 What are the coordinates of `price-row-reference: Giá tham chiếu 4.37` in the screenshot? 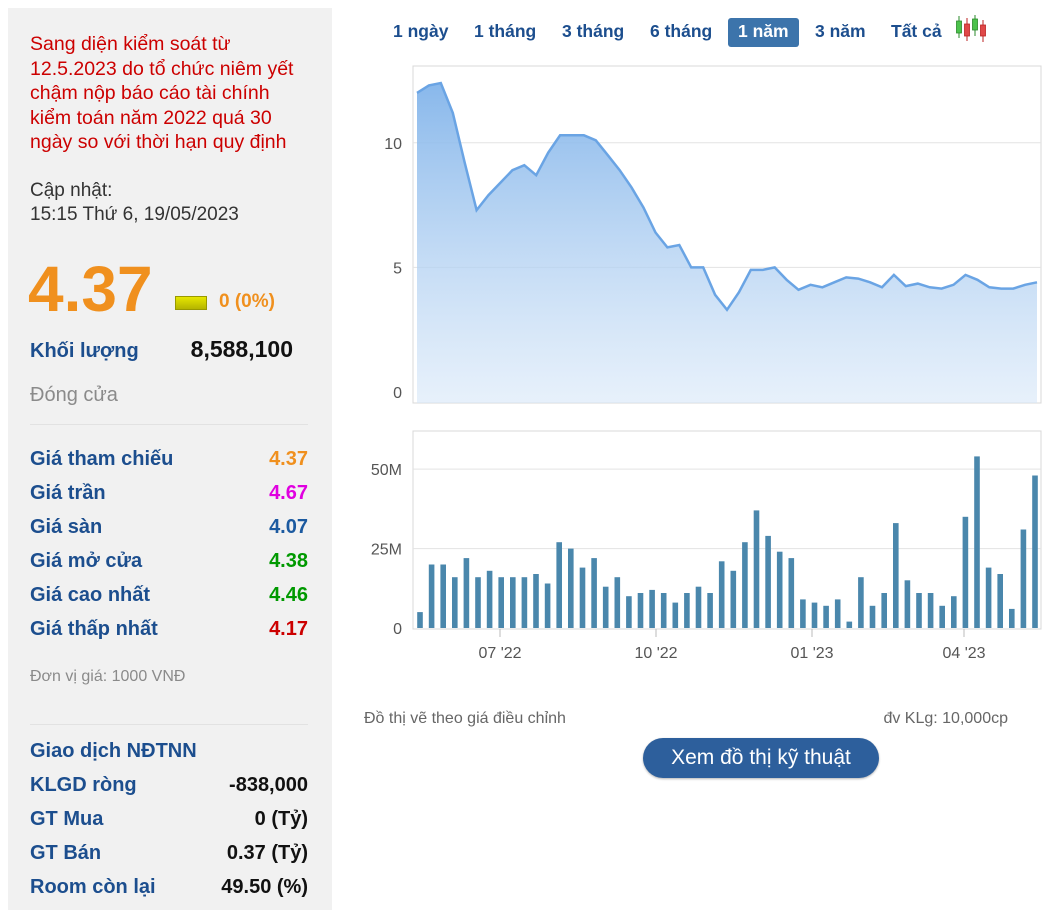 It's located at (169, 463).